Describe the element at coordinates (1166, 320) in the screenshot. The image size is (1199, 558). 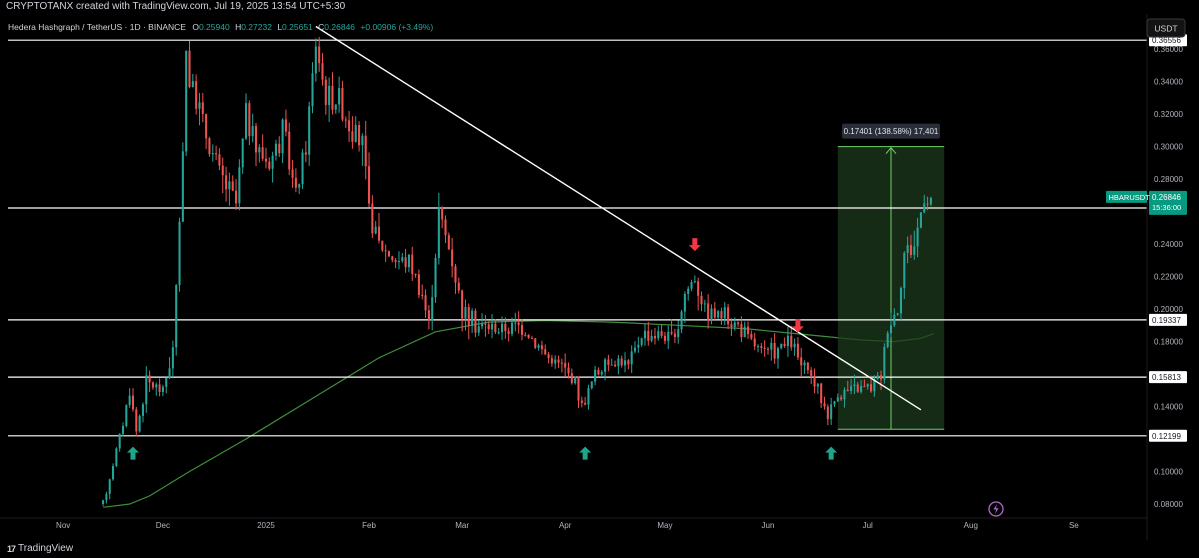
I see `level-price-tag-label: 0.19337` at that location.